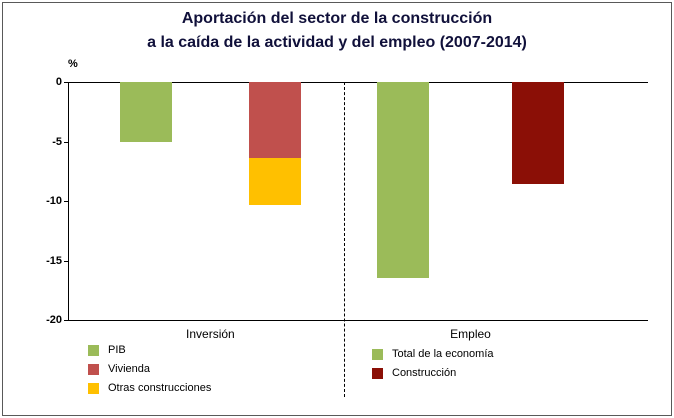 The width and height of the screenshot is (674, 418). What do you see at coordinates (443, 354) in the screenshot?
I see `legend-label: Total de la economía` at bounding box center [443, 354].